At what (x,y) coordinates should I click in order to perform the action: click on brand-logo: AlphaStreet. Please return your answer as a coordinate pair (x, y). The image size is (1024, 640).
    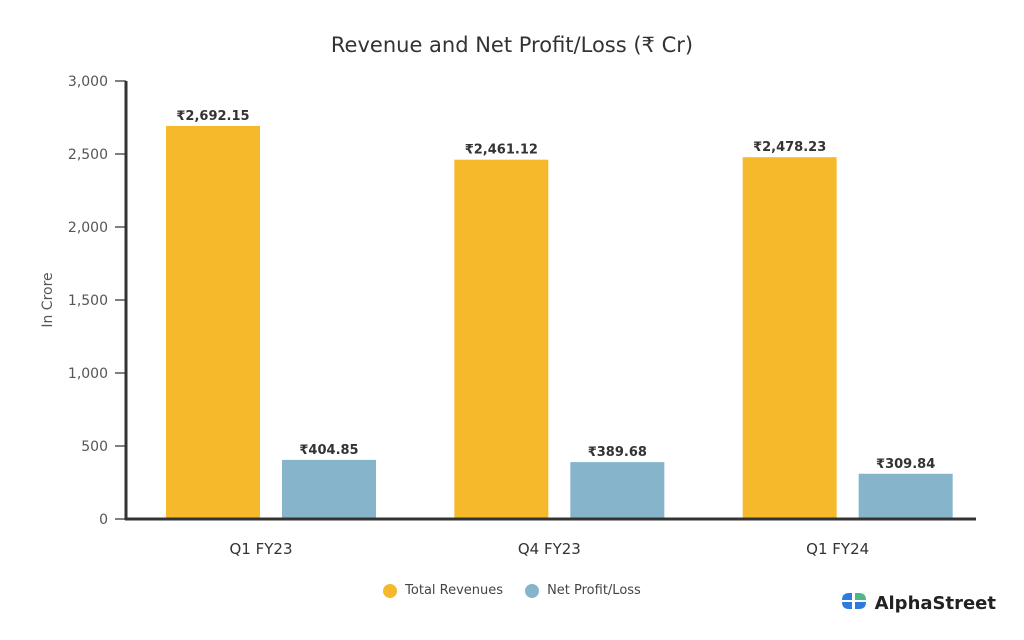
    Looking at the image, I should click on (918, 603).